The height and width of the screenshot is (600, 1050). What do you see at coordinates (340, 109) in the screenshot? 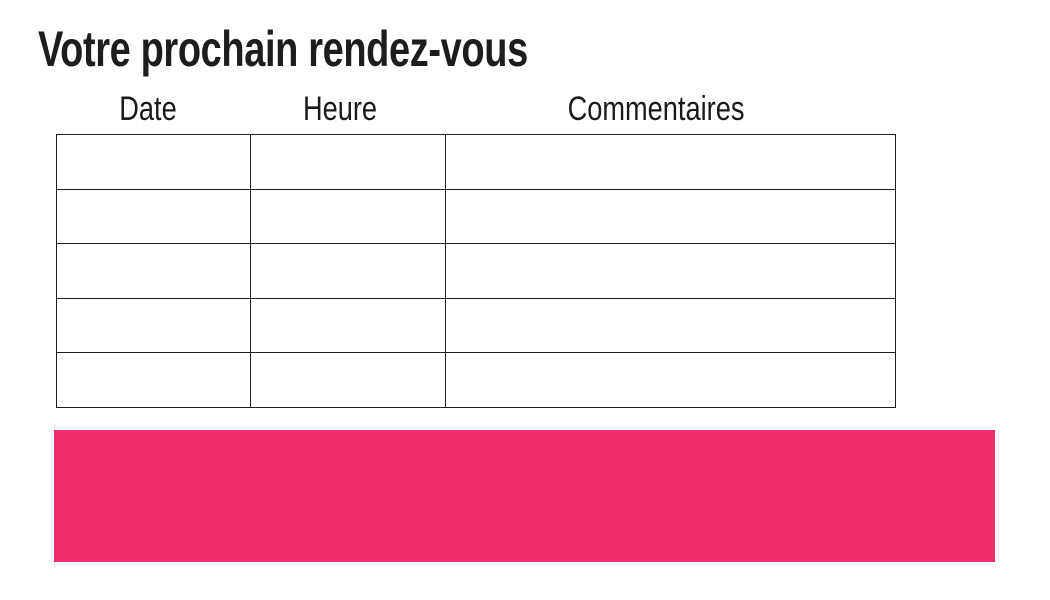
I see `column-header-heure: Heure` at bounding box center [340, 109].